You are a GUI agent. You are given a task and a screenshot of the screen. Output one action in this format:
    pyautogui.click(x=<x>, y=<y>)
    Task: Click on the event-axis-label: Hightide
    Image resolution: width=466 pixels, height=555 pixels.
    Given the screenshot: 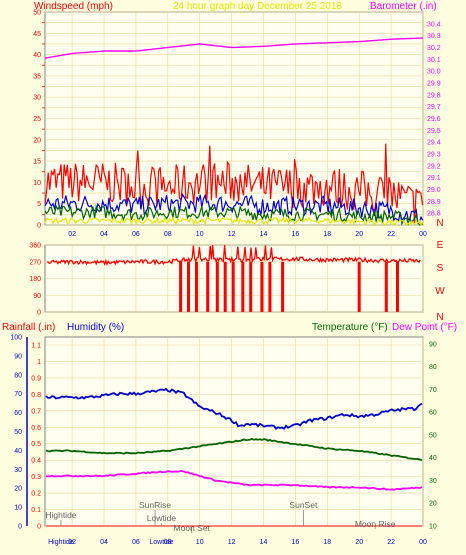 What is the action you would take?
    pyautogui.click(x=61, y=542)
    